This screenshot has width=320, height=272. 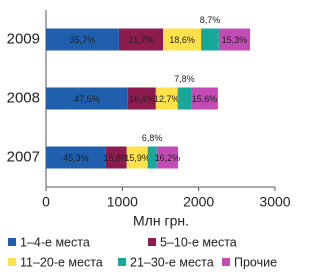 I want to click on share-label: 35,7%, so click(x=83, y=40).